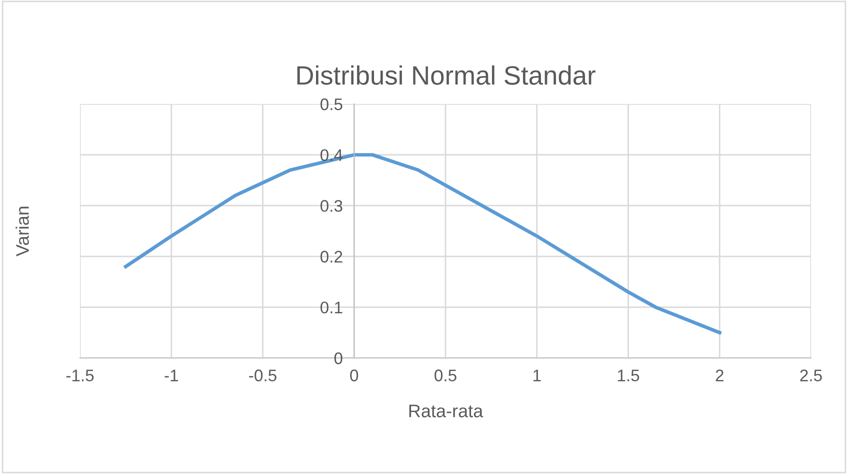 The width and height of the screenshot is (848, 474). Describe the element at coordinates (629, 376) in the screenshot. I see `x-tick-label: 1.5` at that location.